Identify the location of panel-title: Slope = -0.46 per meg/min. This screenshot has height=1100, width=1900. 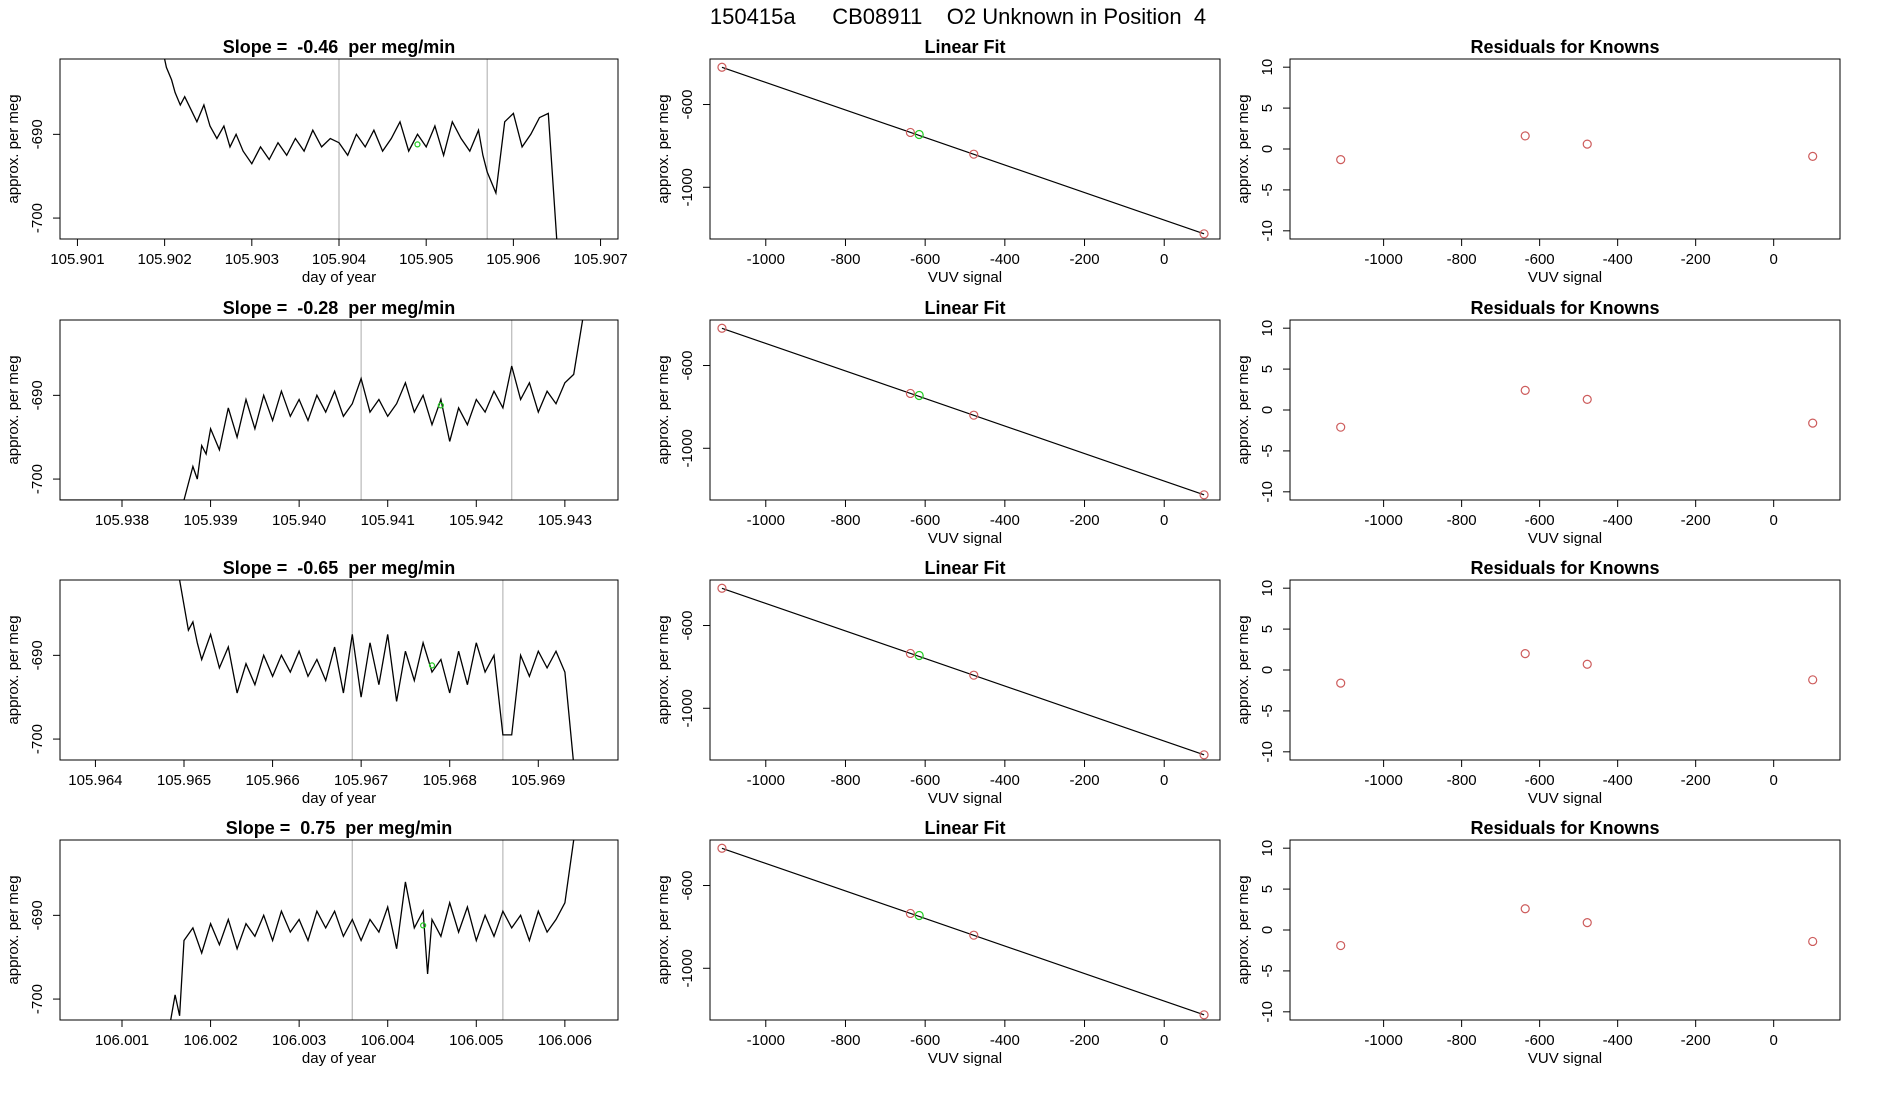
(339, 47).